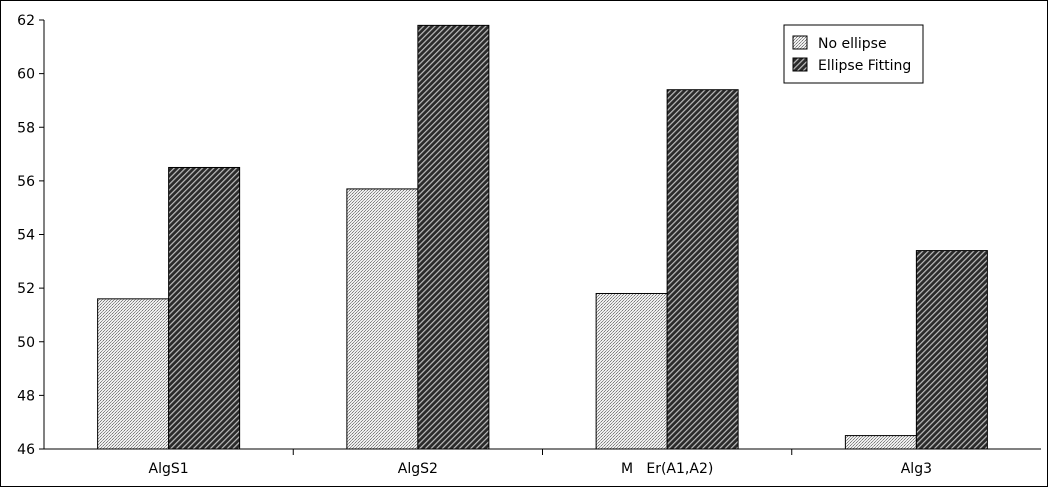 The image size is (1048, 488). What do you see at coordinates (800, 42) in the screenshot?
I see `legend-swatch-no-ellipse` at bounding box center [800, 42].